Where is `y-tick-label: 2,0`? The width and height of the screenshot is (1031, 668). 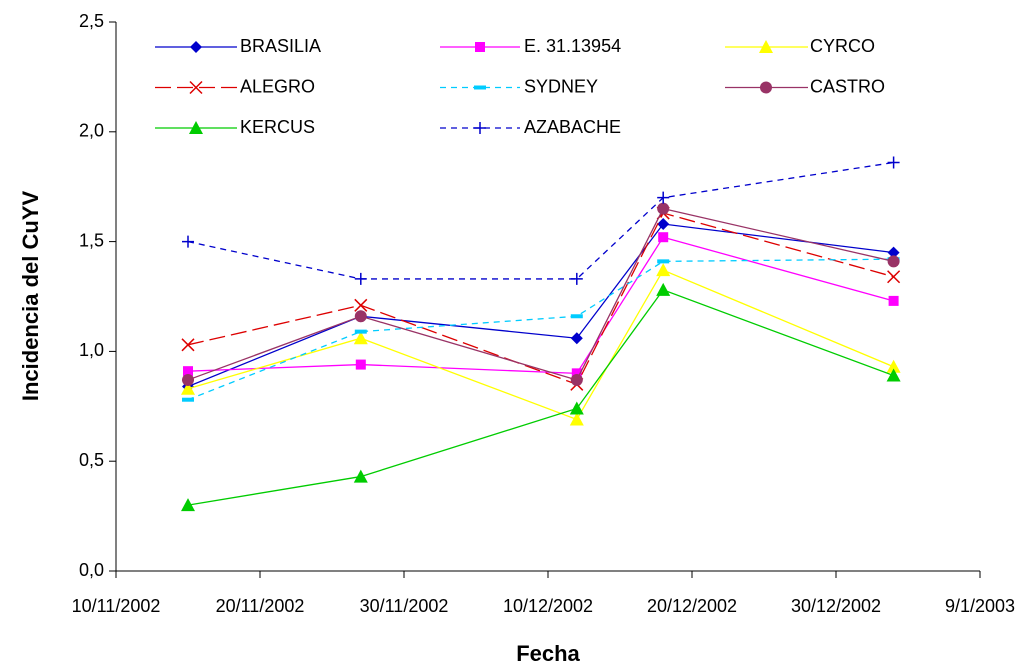 y-tick-label: 2,0 is located at coordinates (91, 131).